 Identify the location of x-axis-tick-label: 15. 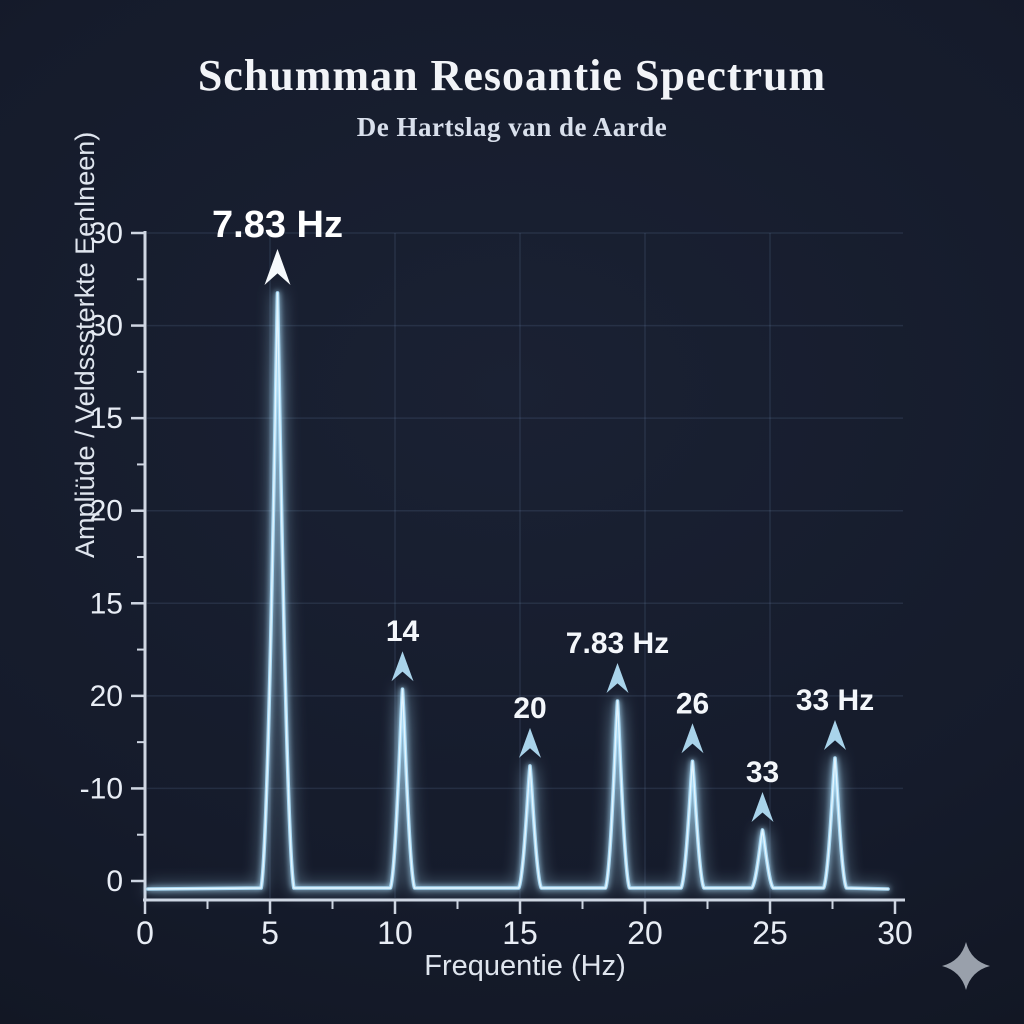
(520, 933).